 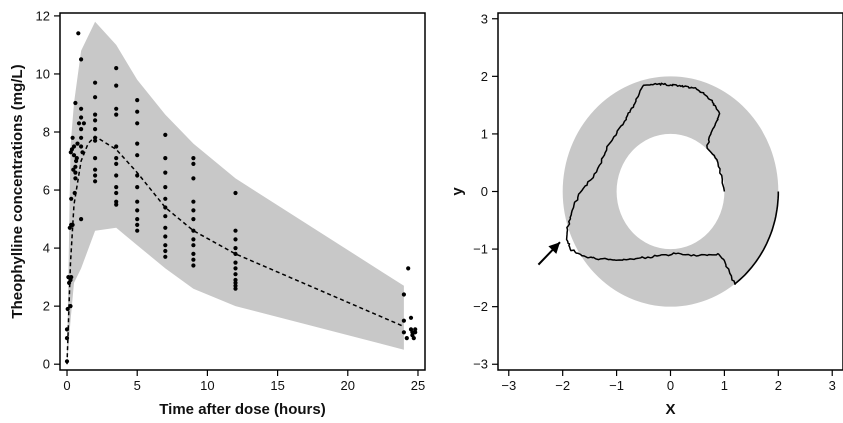 I want to click on trajectory-path, so click(x=650, y=184).